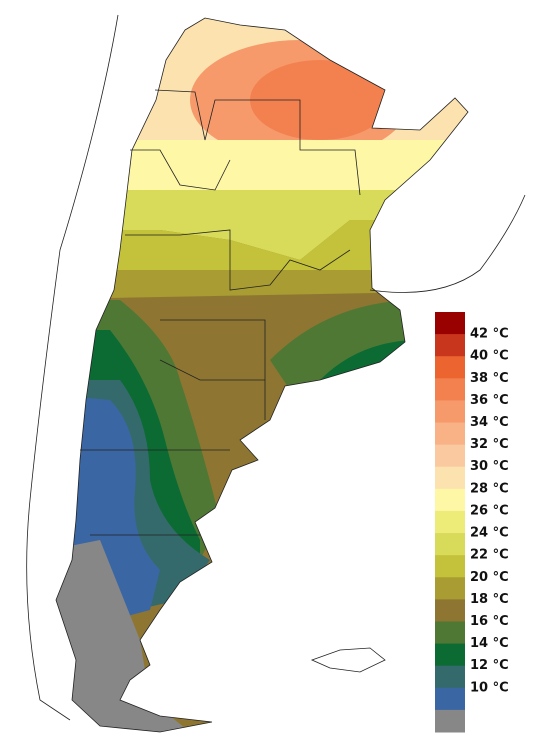  I want to click on legend-label: 30 °C, so click(489, 466).